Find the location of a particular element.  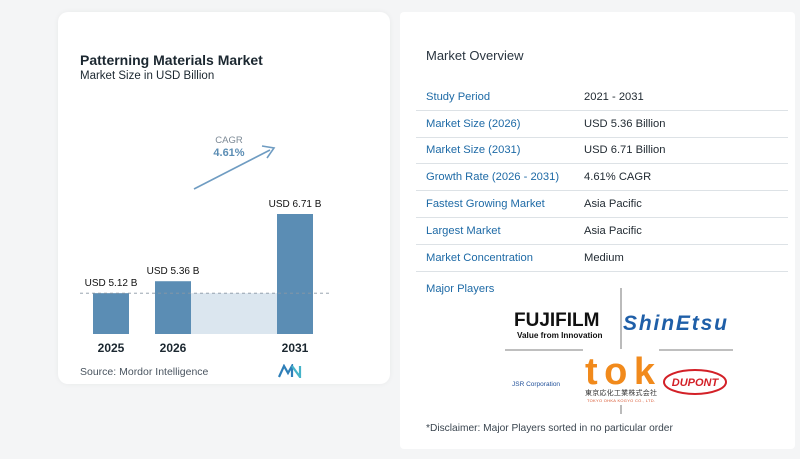

dupont-oval-icon is located at coordinates (695, 382).